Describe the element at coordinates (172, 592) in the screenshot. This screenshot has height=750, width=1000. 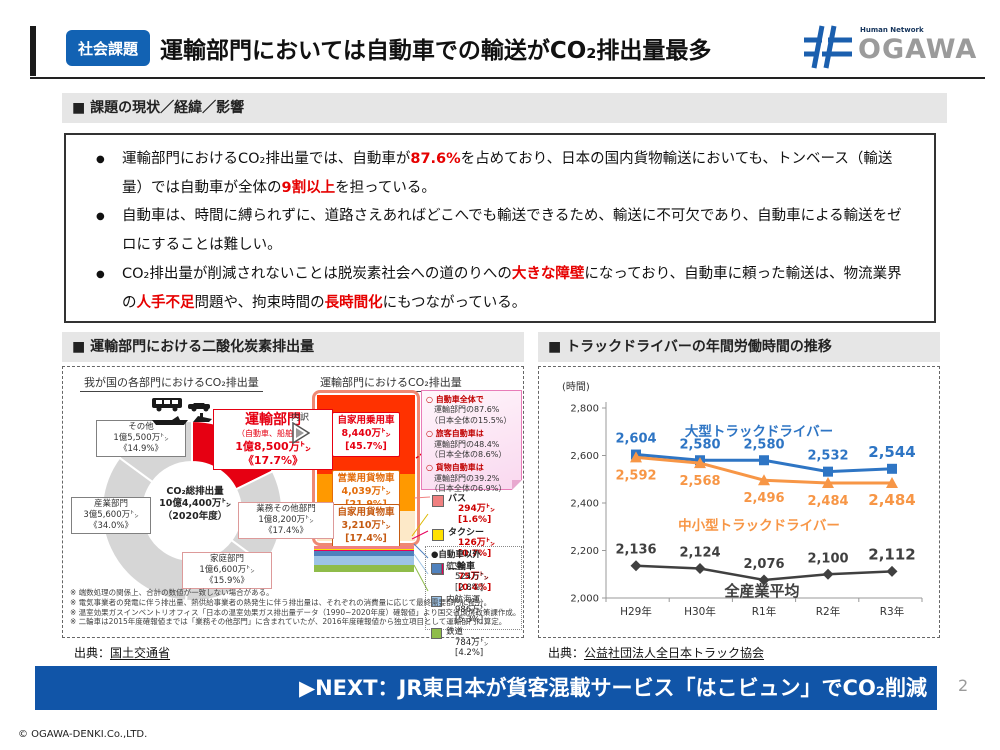
I see `footnote: ※ 端数処理の関係上、合計の数値が一致しない場合がある。` at that location.